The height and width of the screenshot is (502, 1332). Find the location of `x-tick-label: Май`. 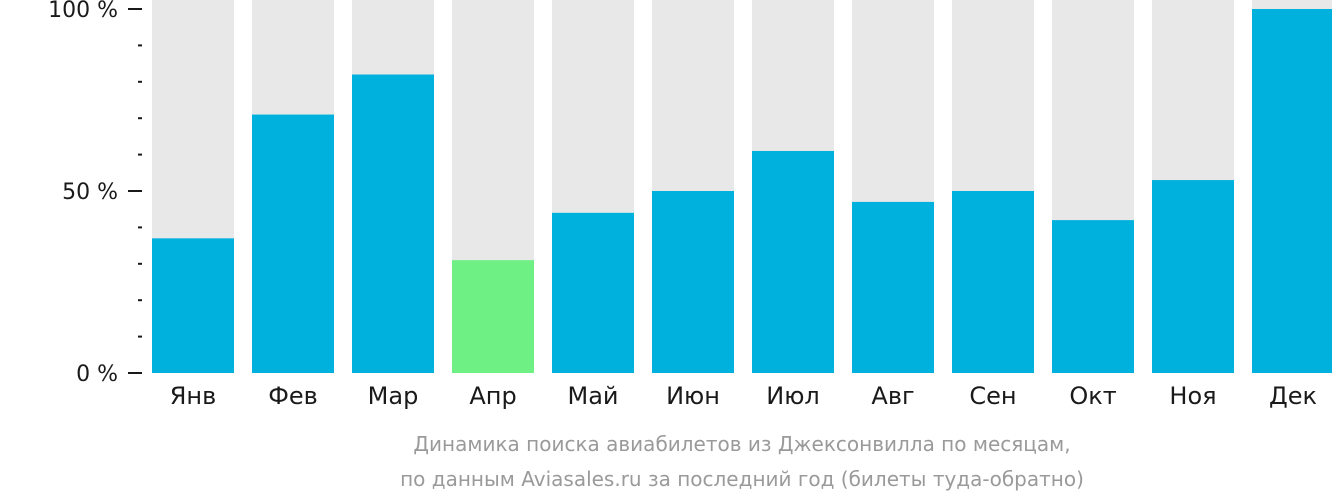

x-tick-label: Май is located at coordinates (592, 396).